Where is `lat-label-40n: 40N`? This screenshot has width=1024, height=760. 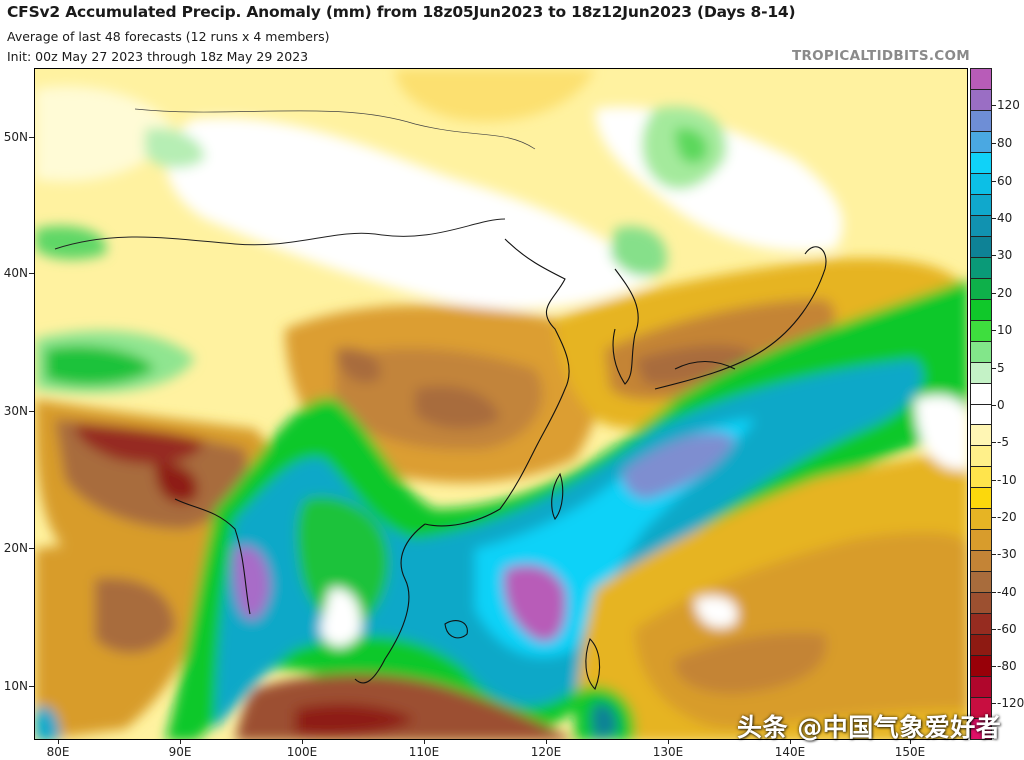 lat-label-40n: 40N is located at coordinates (15, 273).